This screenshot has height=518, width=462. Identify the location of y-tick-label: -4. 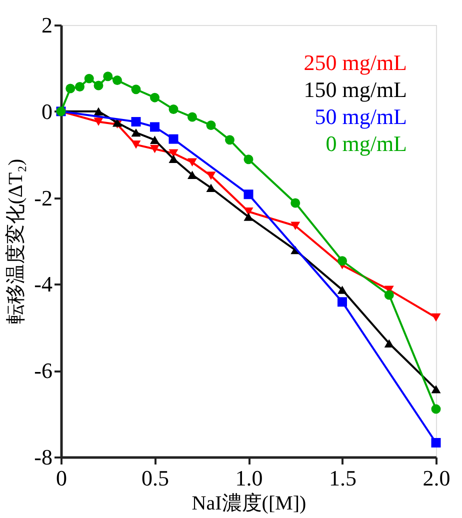
(43, 284).